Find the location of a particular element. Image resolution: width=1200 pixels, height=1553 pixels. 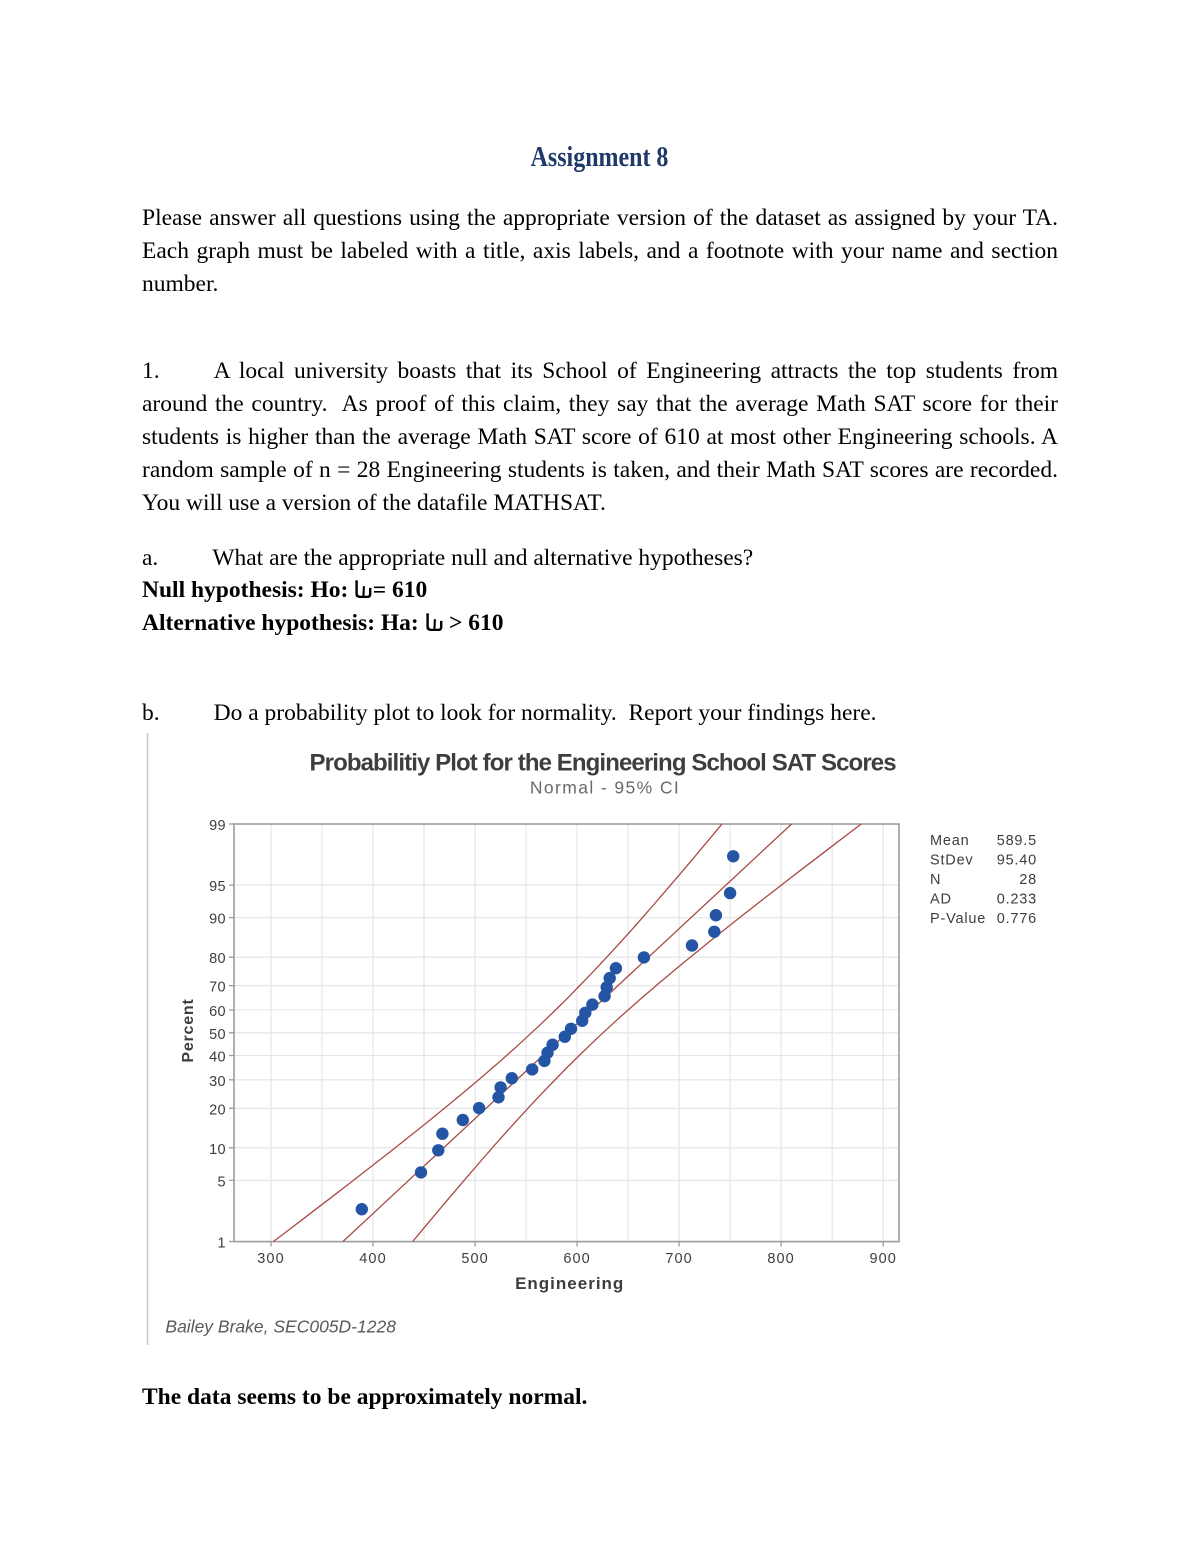

svg-text: 95 is located at coordinates (217, 887).